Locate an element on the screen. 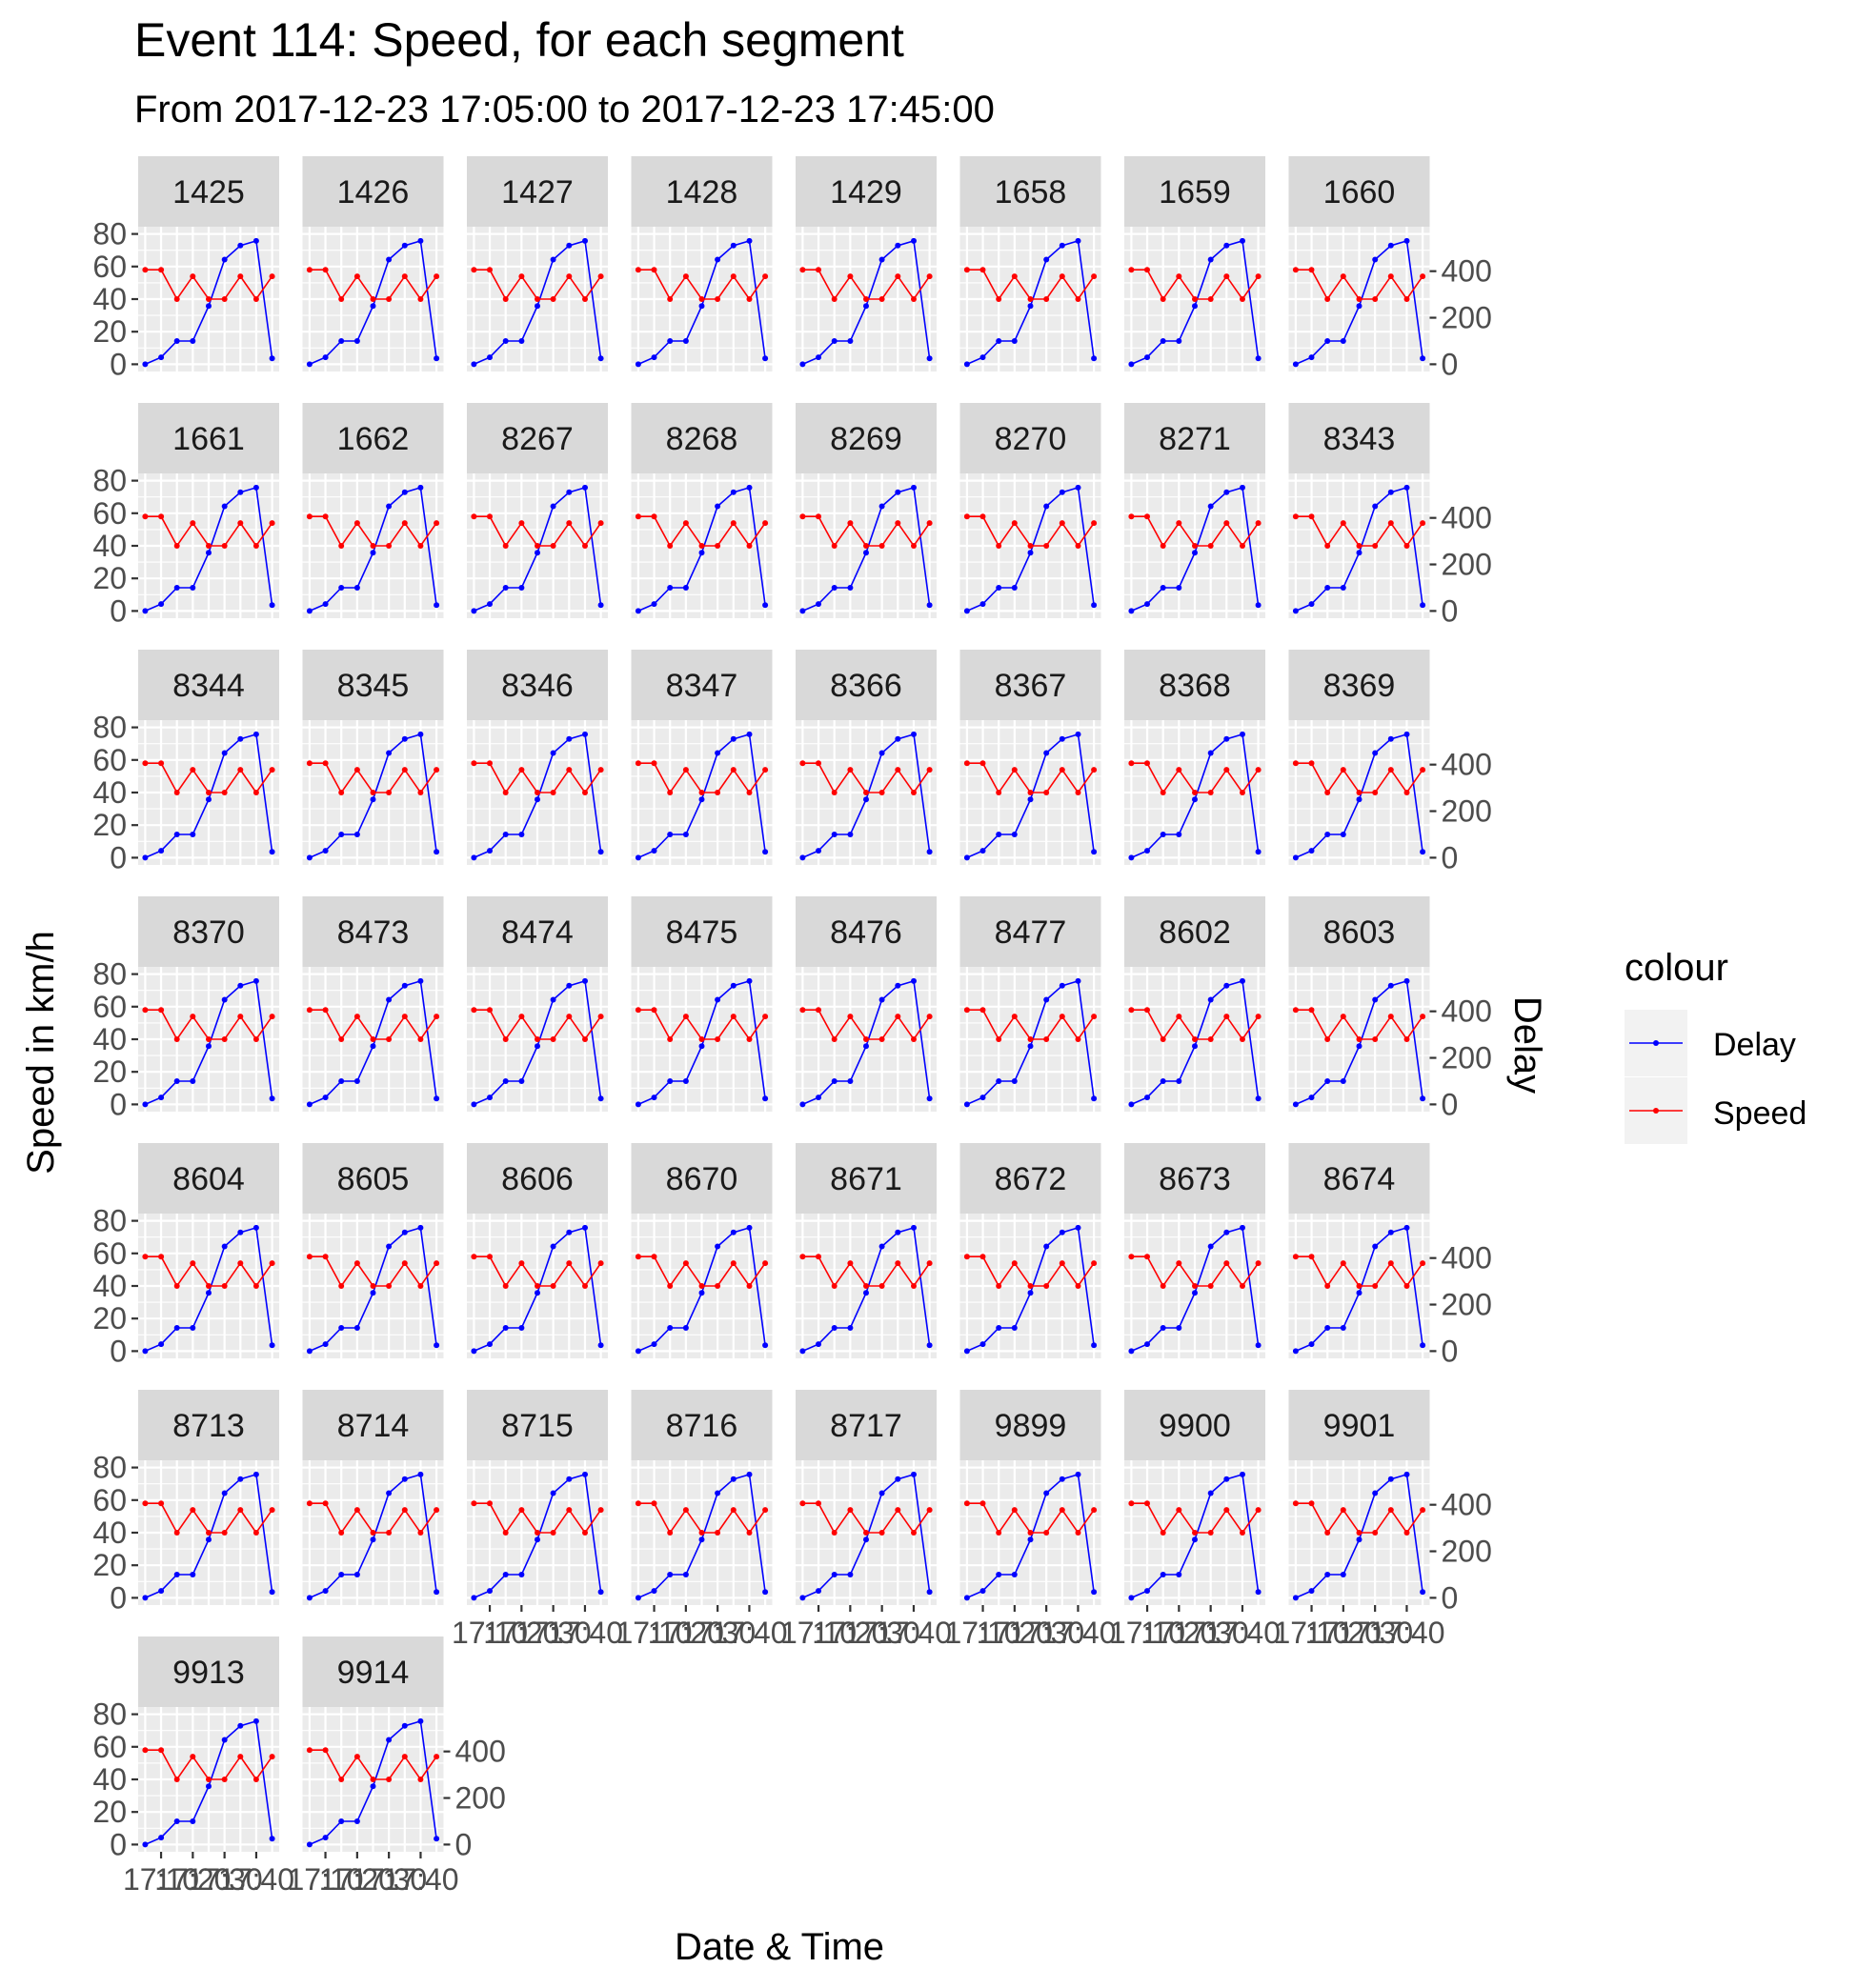 Image resolution: width=1857 pixels, height=1988 pixels. facet-panel: 8271 is located at coordinates (1195, 511).